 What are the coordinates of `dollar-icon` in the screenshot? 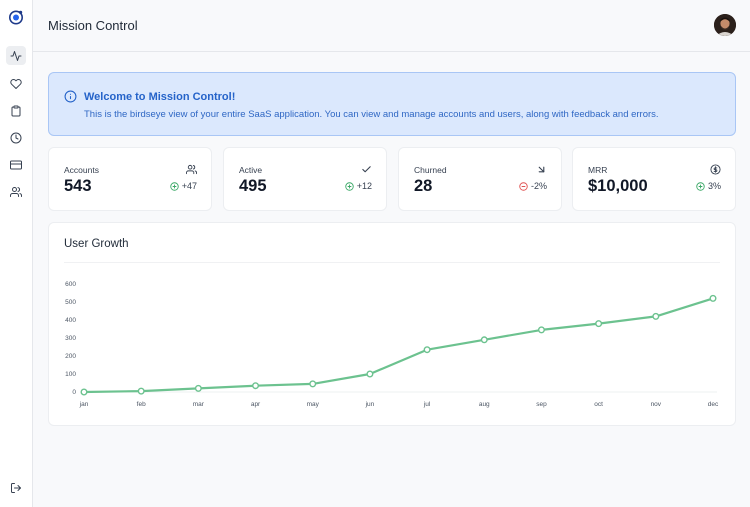 It's located at (715, 169).